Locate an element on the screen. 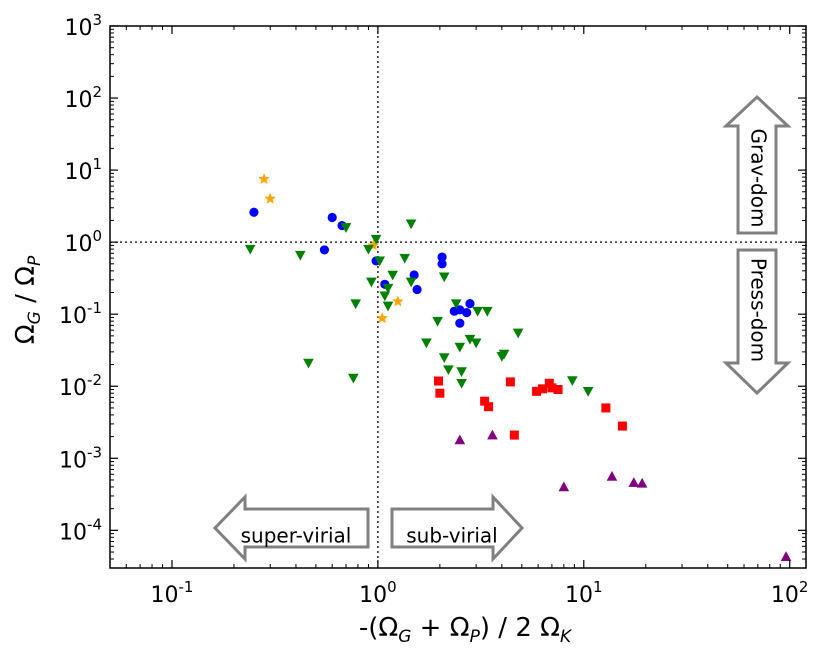 This screenshot has width=830, height=652. arrow-down-icon is located at coordinates (757, 322).